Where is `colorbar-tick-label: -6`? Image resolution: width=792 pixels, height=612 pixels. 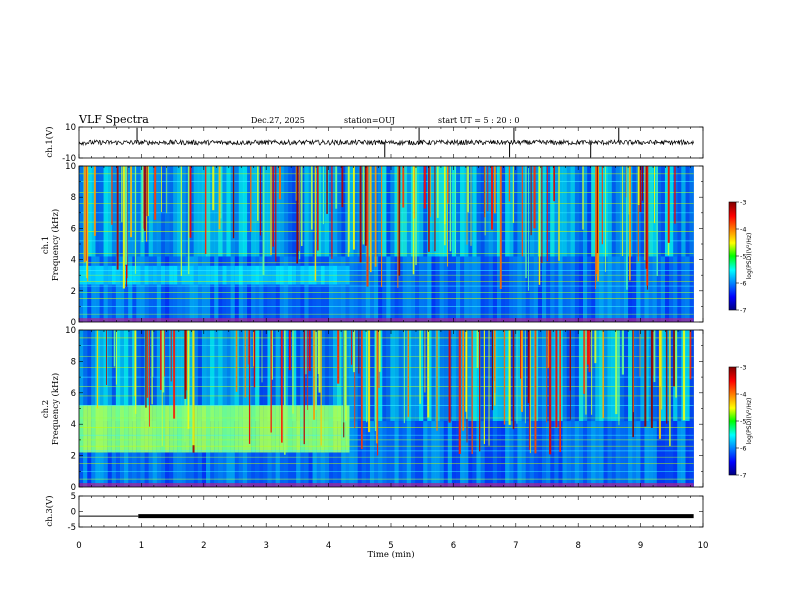
colorbar-tick-label: -6 is located at coordinates (743, 449).